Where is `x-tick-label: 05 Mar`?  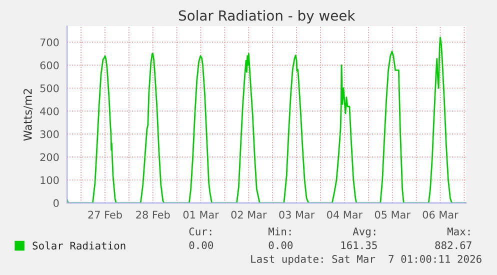 x-tick-label: 05 Mar is located at coordinates (392, 214).